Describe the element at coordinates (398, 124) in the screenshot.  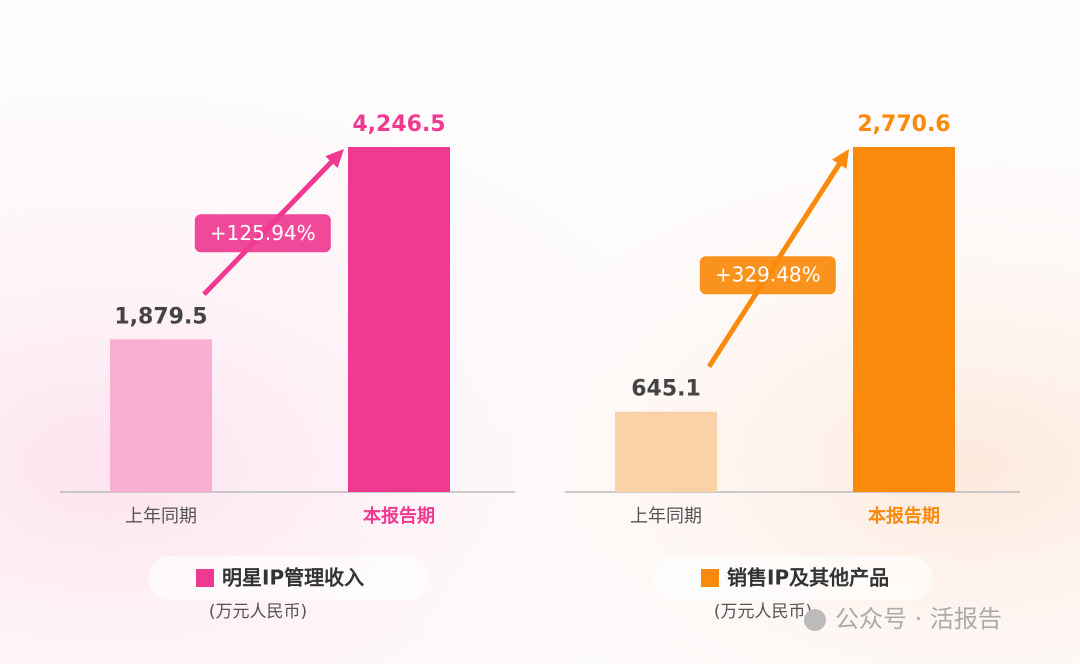
I see `value-label: 4,246.5` at that location.